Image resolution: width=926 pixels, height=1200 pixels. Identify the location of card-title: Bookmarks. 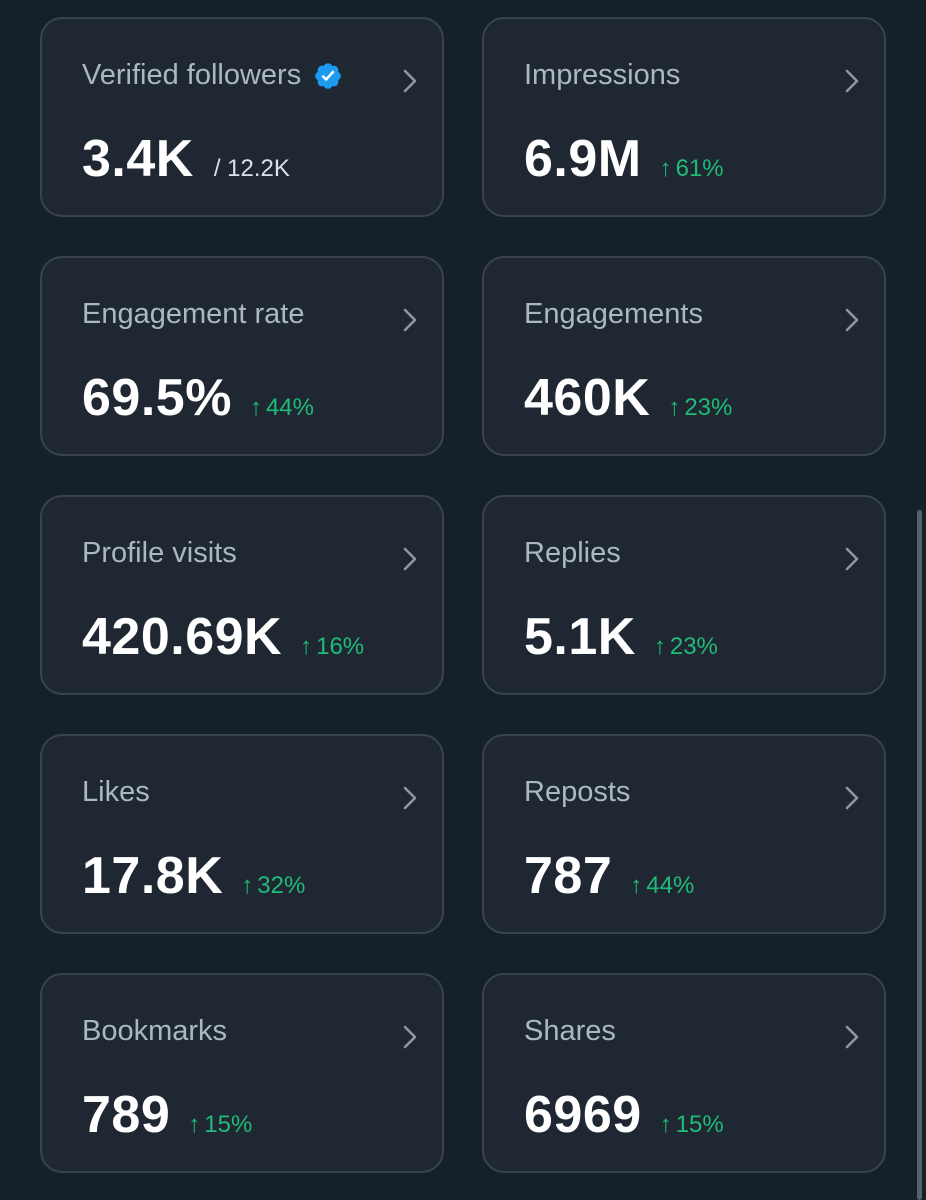
(155, 1031).